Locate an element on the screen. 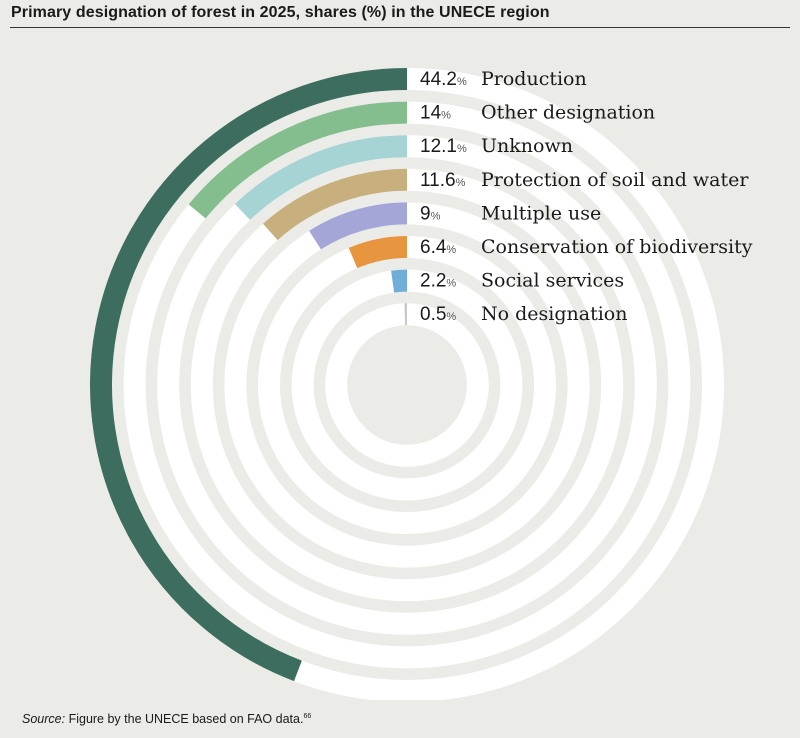 This screenshot has width=800, height=738. value-label-multiple-use: 9% is located at coordinates (430, 213).